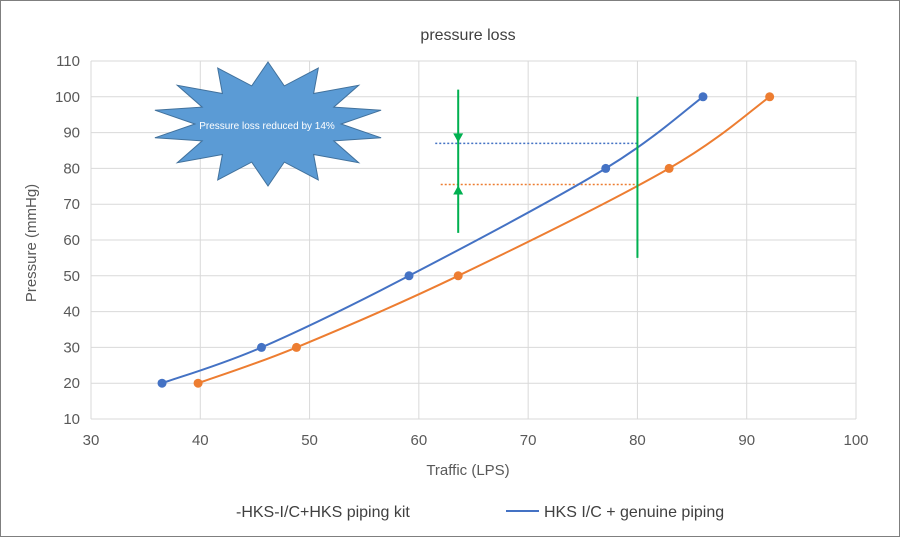 This screenshot has width=900, height=538. I want to click on y-axis-title: Pressure (mmHg), so click(31, 243).